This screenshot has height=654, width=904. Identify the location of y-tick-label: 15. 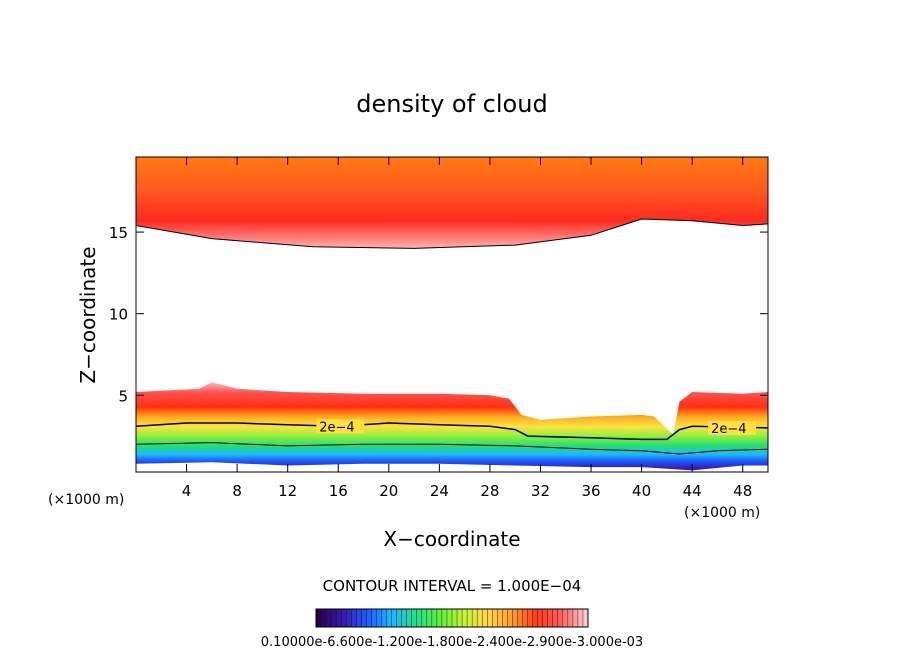
(118, 233).